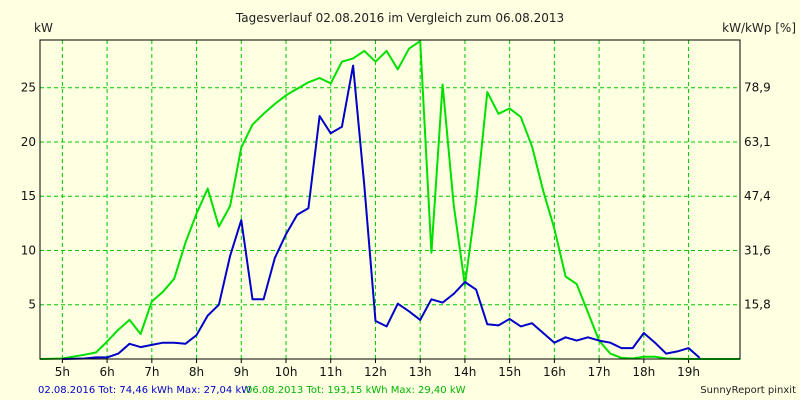 The width and height of the screenshot is (800, 400). I want to click on right-axis-ticks: 15,8 31,6 47,4 63,1 78,9, so click(757, 196).